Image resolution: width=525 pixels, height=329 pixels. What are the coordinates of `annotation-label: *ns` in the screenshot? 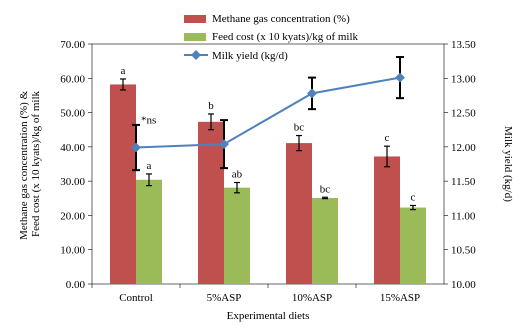 It's located at (148, 121).